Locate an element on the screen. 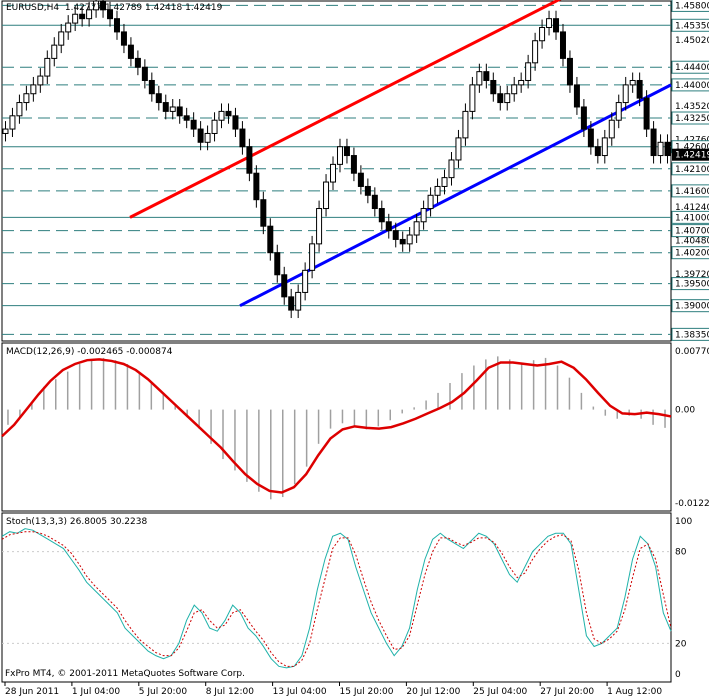 The width and height of the screenshot is (709, 698). price-label: 1.43520 is located at coordinates (692, 107).